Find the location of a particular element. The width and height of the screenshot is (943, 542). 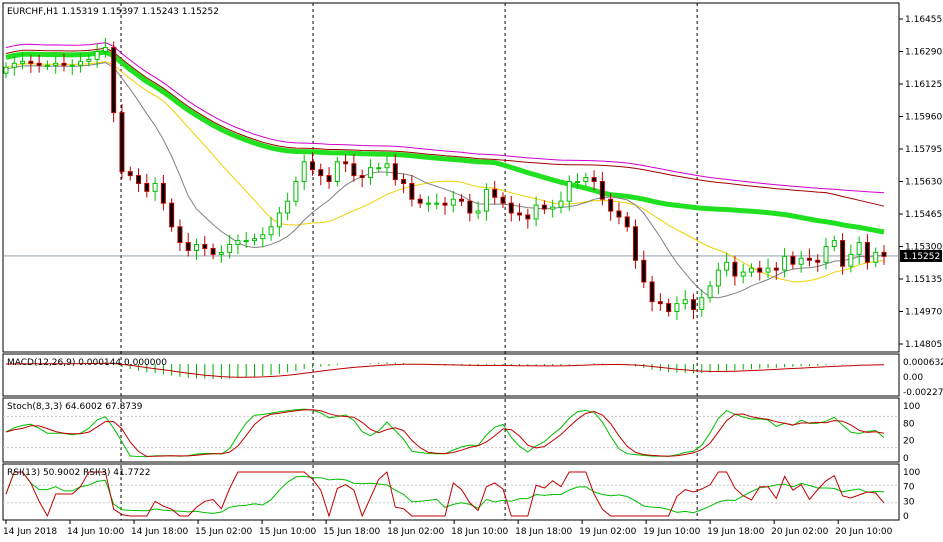

rsi3-line is located at coordinates (445, 494).